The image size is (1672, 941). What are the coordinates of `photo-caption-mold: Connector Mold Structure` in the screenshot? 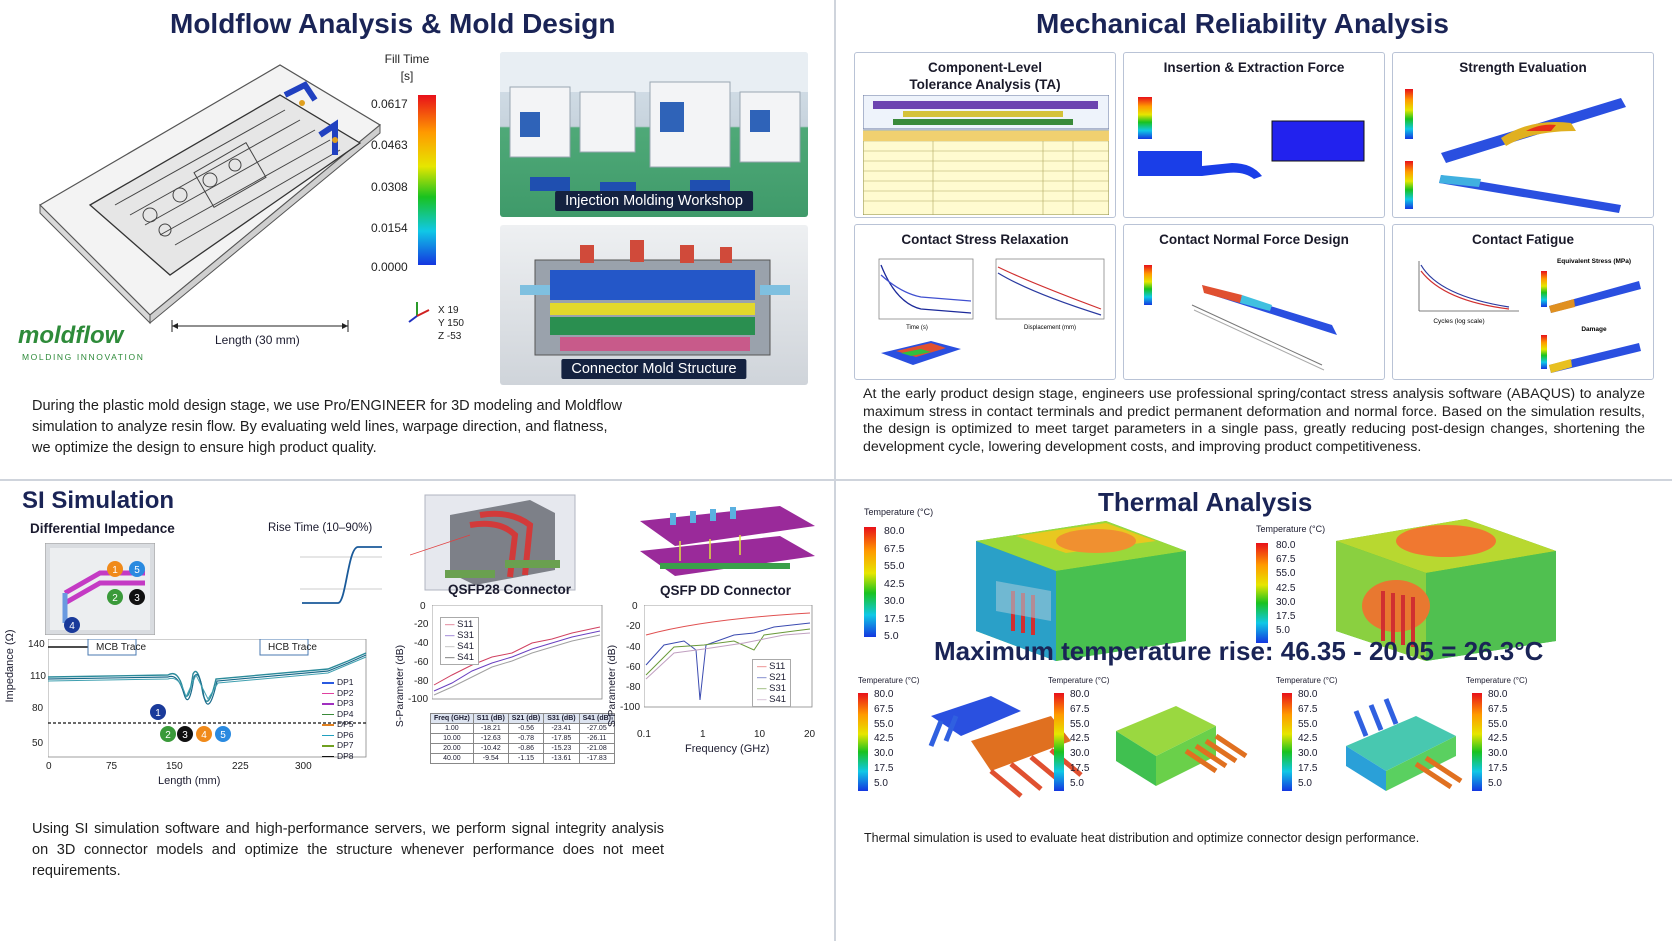 It's located at (654, 369).